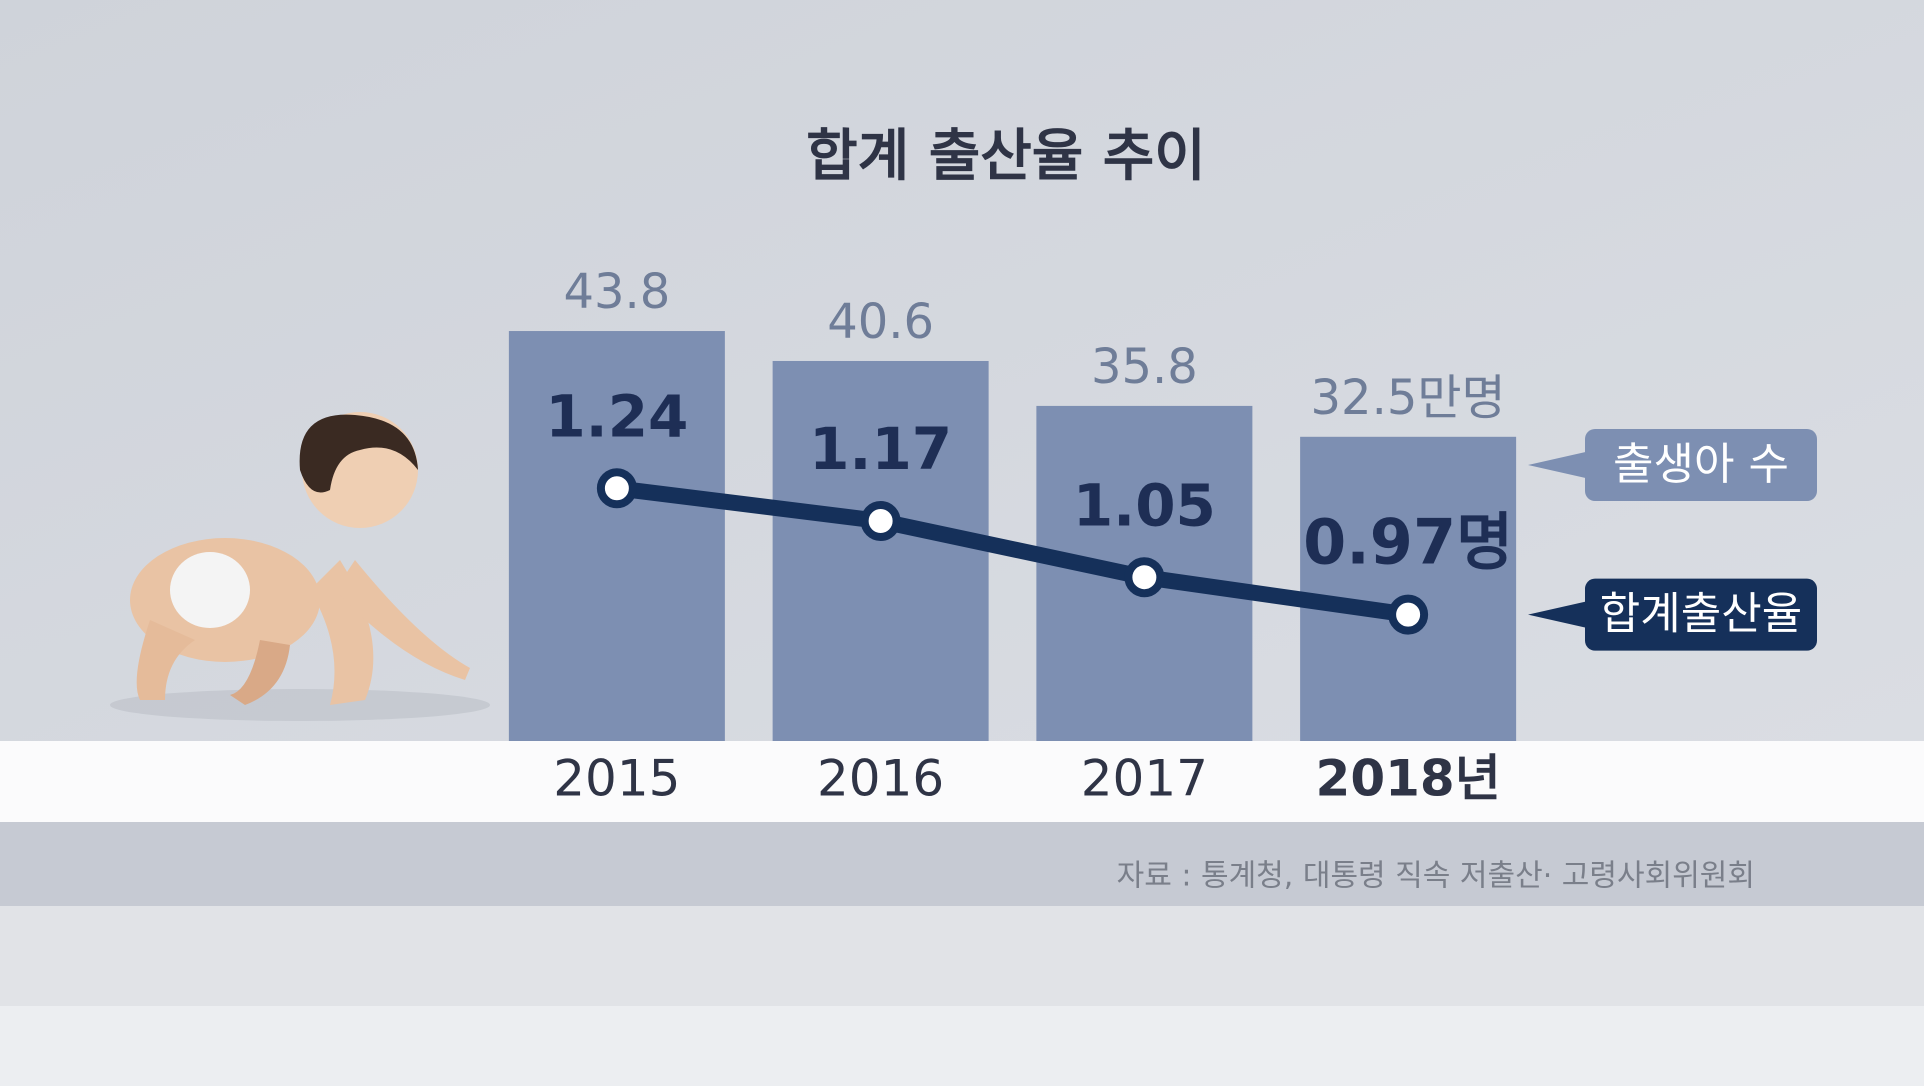 Image resolution: width=1924 pixels, height=1086 pixels. Describe the element at coordinates (880, 322) in the screenshot. I see `bar-value-label: 40.6` at that location.